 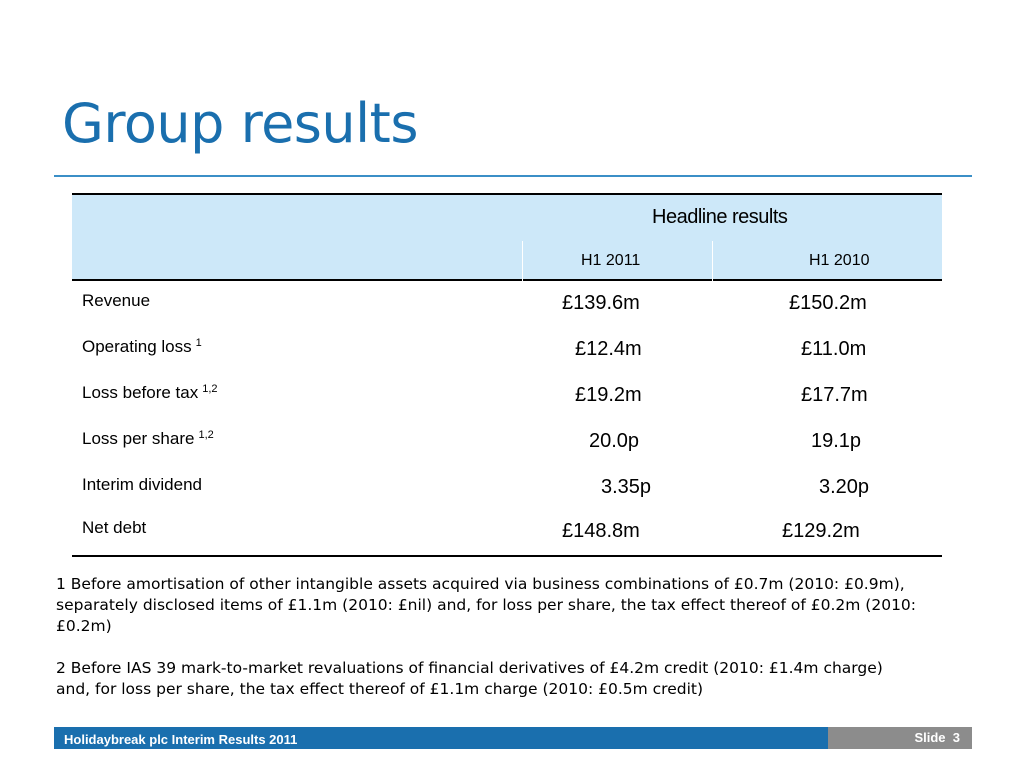 I want to click on row-label: Revenue, so click(x=116, y=300).